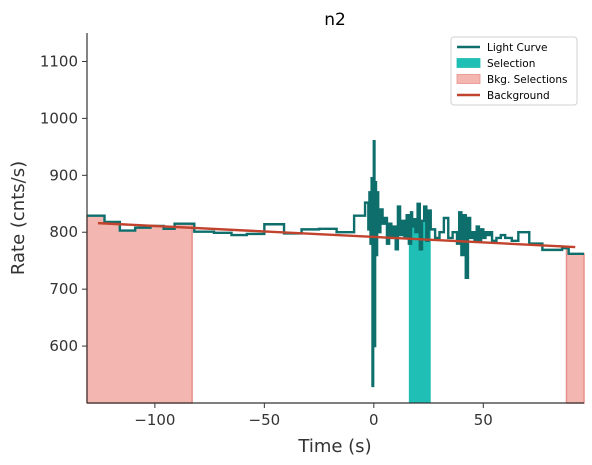 The width and height of the screenshot is (592, 465). Describe the element at coordinates (63, 232) in the screenshot. I see `y-tick-label: 800` at that location.